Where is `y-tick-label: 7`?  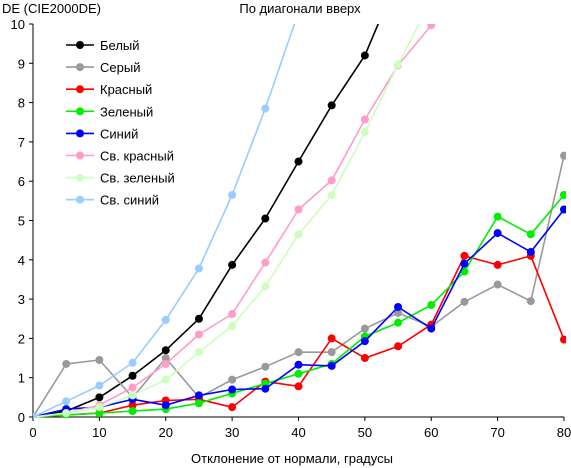
y-tick-label: 7 is located at coordinates (21, 142).